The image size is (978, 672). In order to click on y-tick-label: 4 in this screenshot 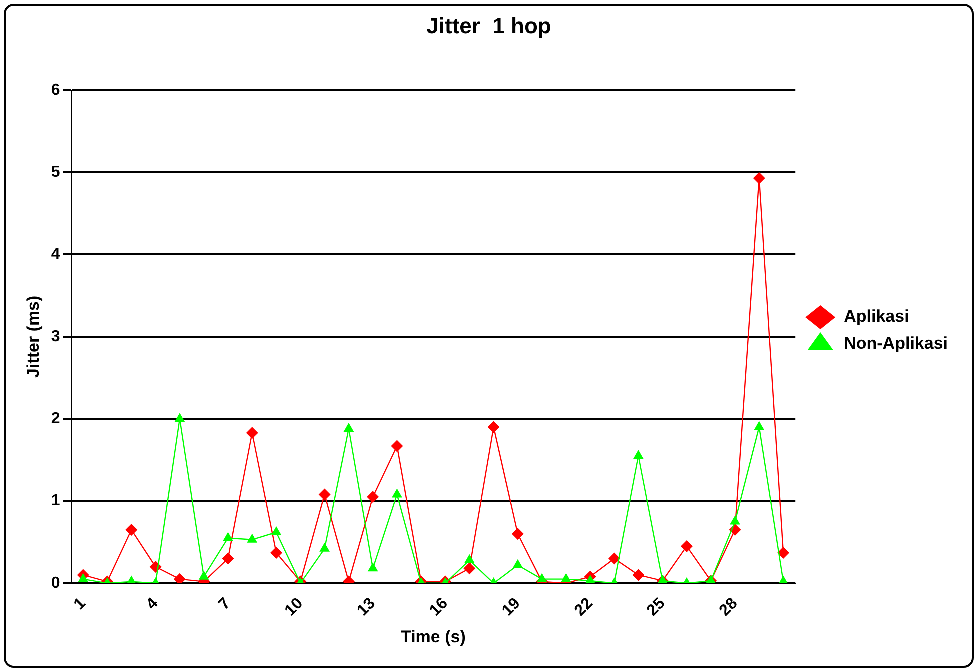, I will do `click(55, 255)`.